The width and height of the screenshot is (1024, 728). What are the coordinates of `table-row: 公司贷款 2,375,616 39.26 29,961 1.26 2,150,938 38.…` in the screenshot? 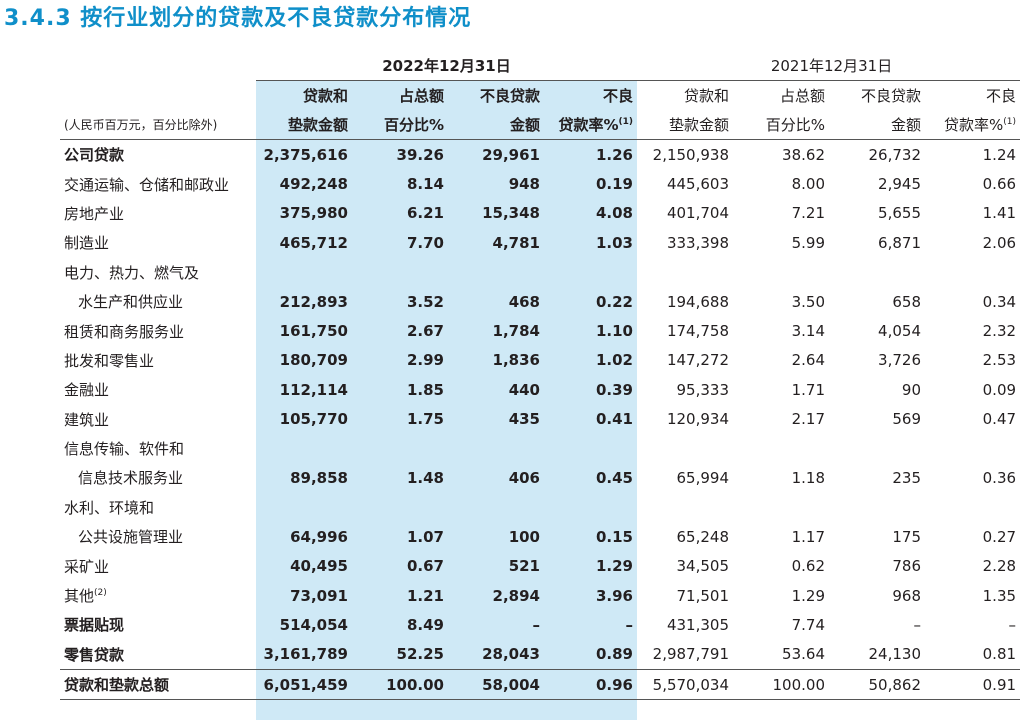 It's located at (540, 155).